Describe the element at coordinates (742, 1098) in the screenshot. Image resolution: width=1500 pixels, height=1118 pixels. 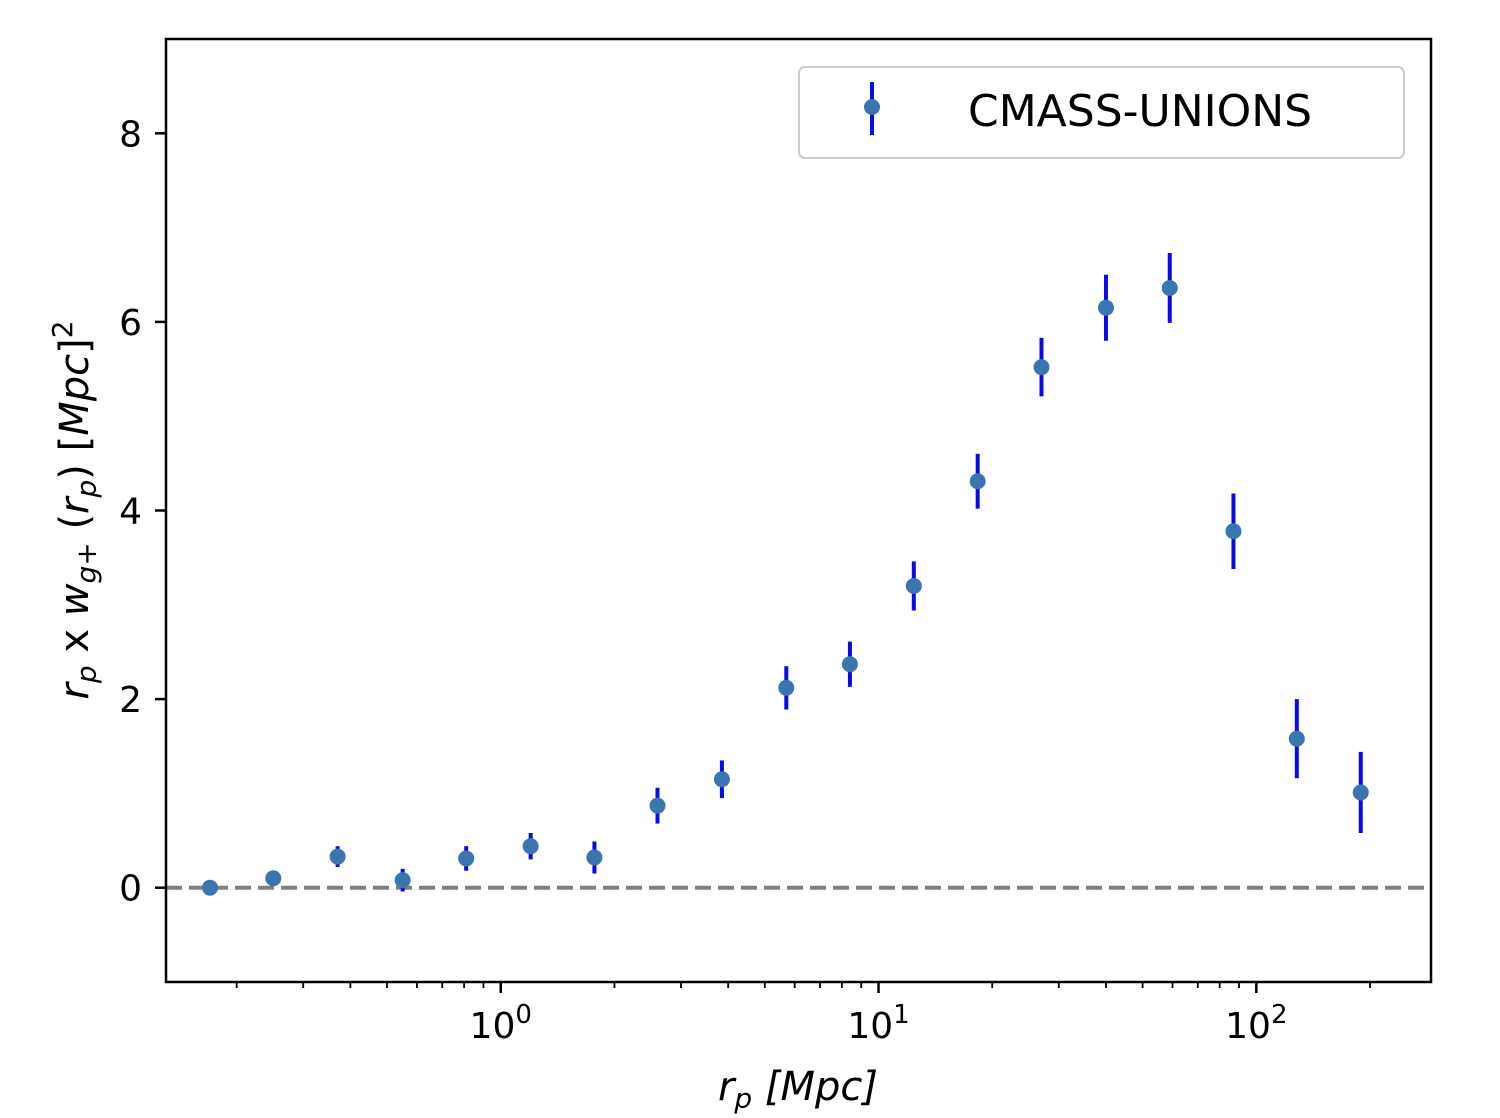
I see `x-axis-label-sub: p` at that location.